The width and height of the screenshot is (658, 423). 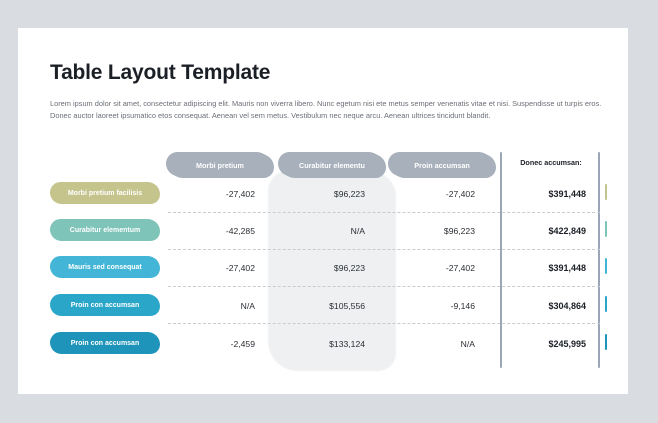 I want to click on page-title: Table Layout Template, so click(x=160, y=72).